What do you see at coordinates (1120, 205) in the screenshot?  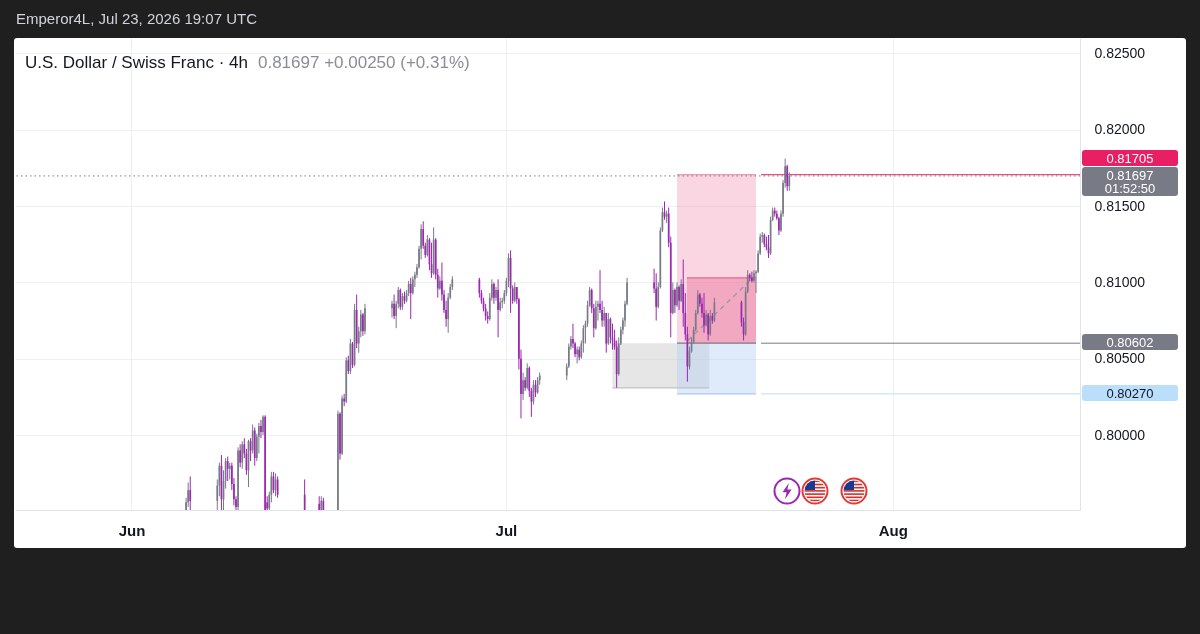 I see `y-tick-label: 0.81500` at bounding box center [1120, 205].